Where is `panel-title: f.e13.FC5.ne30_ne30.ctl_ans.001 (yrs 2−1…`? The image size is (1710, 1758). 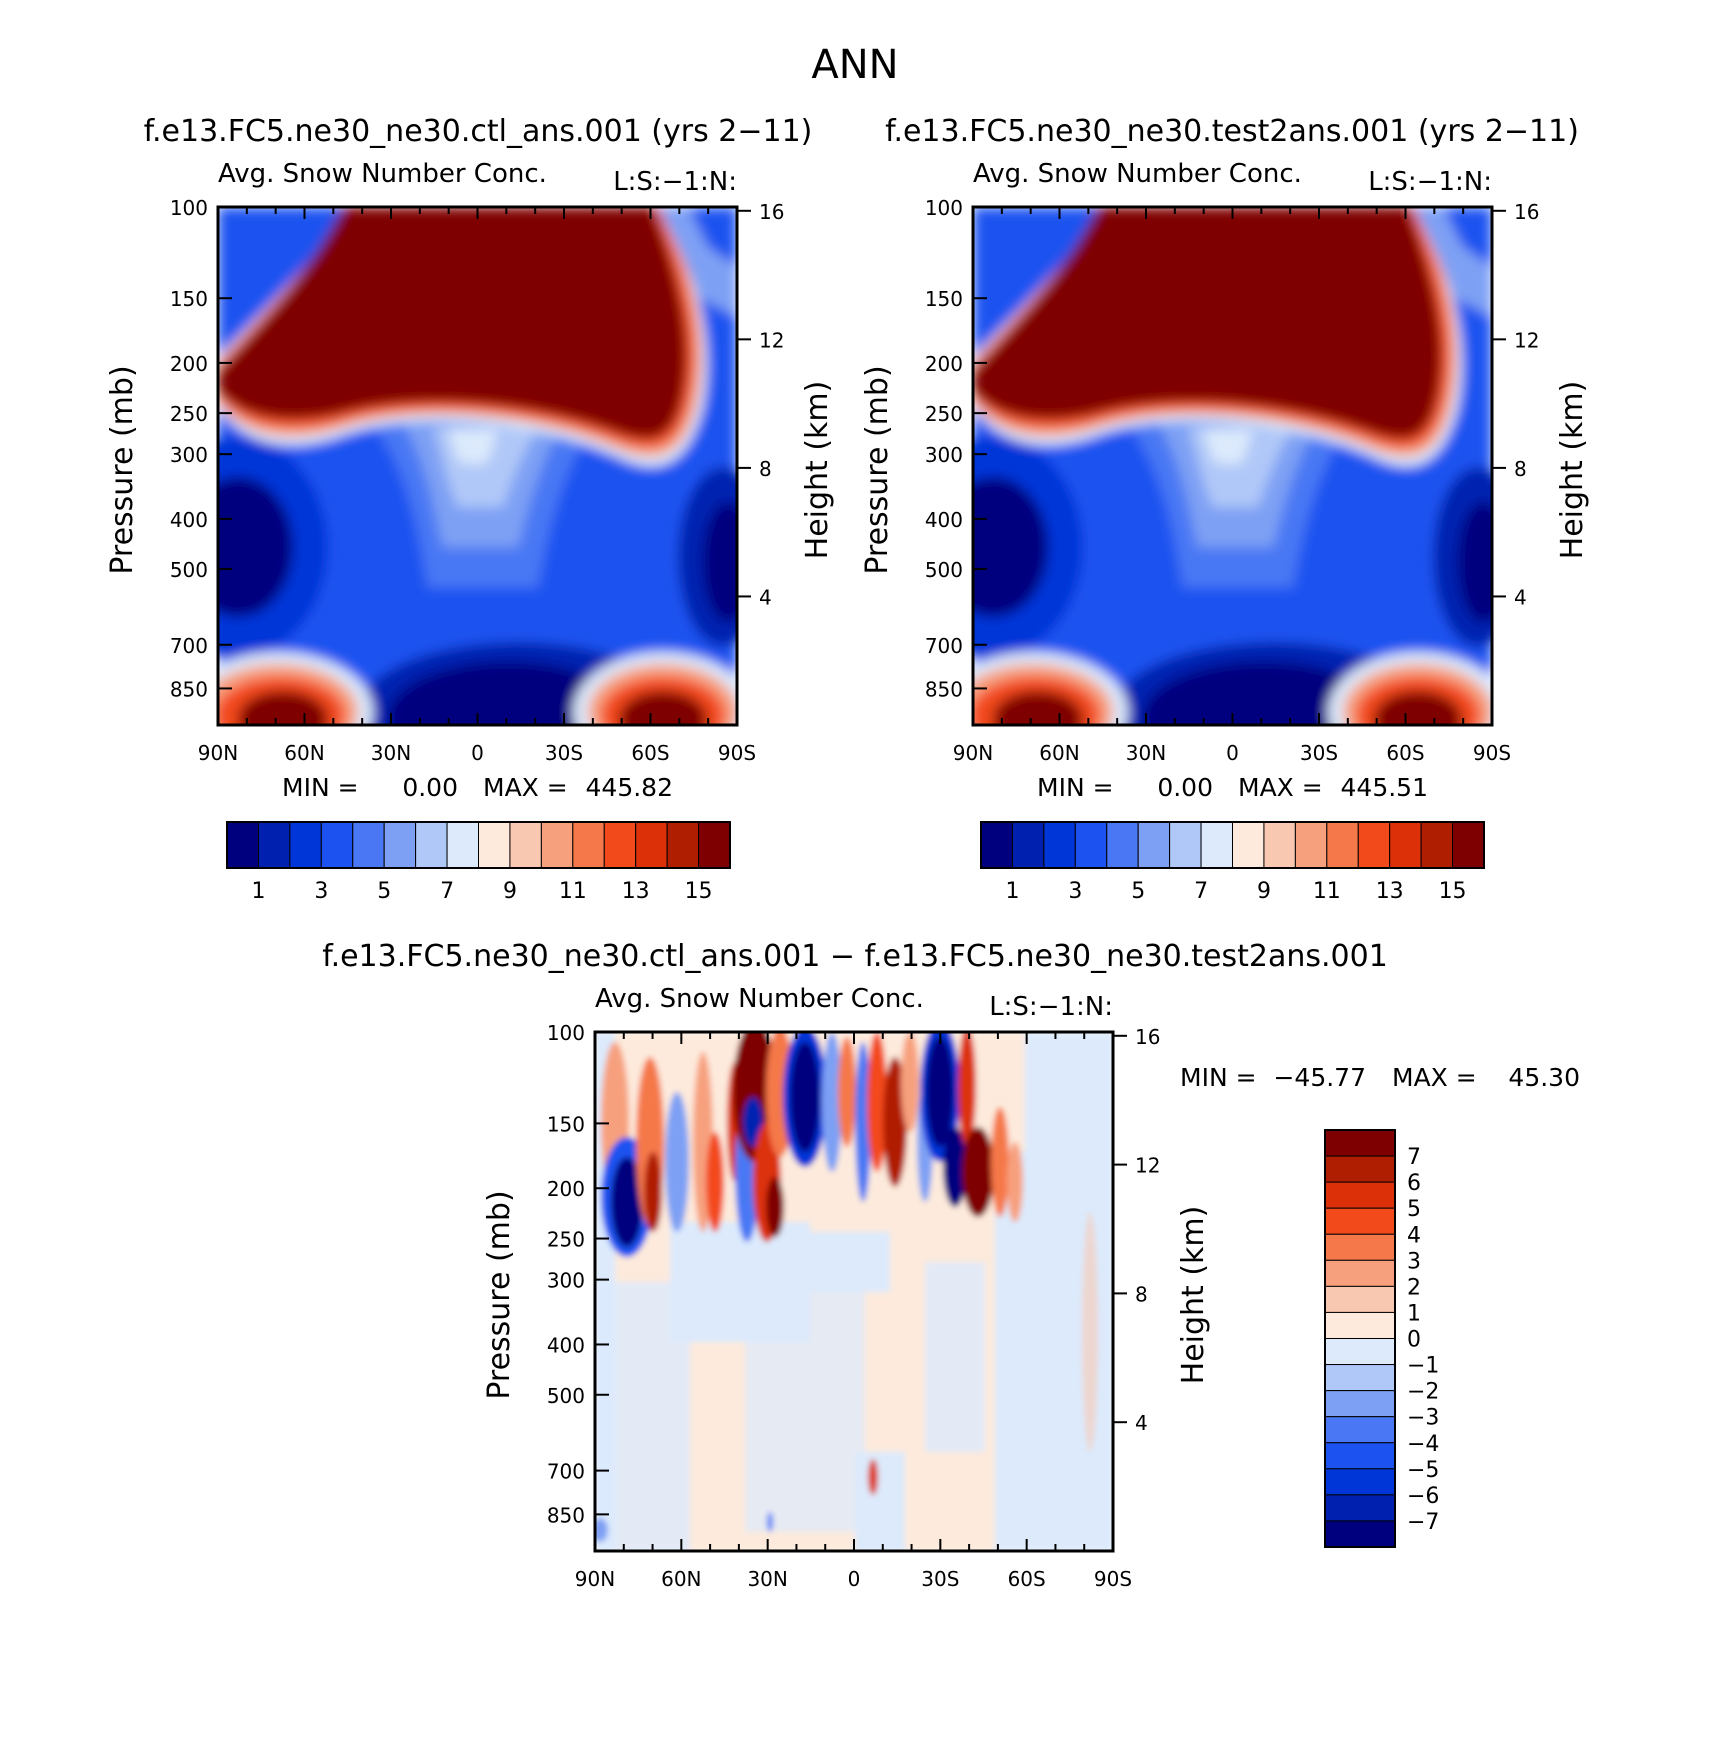 panel-title: f.e13.FC5.ne30_ne30.ctl_ans.001 (yrs 2−1… is located at coordinates (478, 131).